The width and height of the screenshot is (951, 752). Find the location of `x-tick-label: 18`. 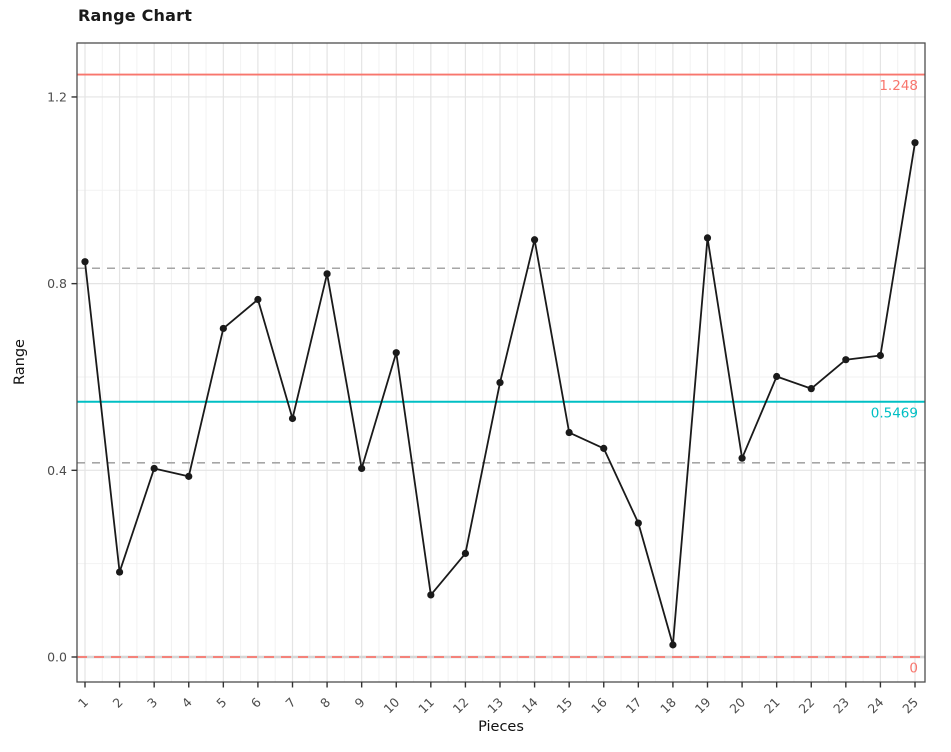

x-tick-label: 18 is located at coordinates (668, 705).